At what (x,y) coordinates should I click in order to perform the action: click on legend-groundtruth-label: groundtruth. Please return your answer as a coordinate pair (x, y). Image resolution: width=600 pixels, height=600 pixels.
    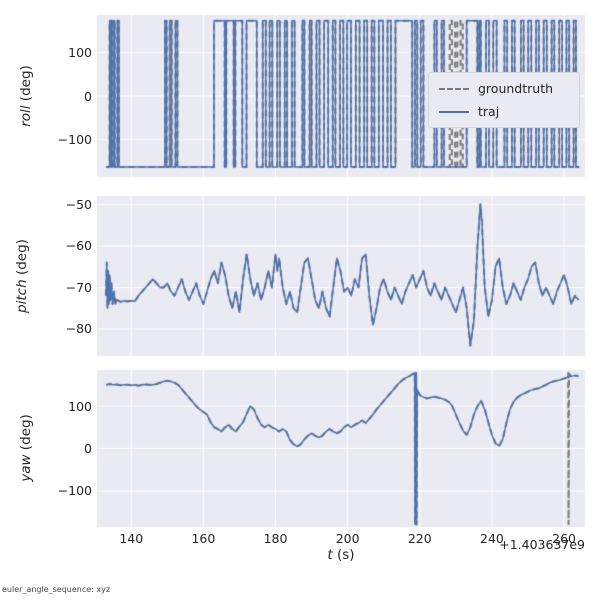
    Looking at the image, I should click on (516, 88).